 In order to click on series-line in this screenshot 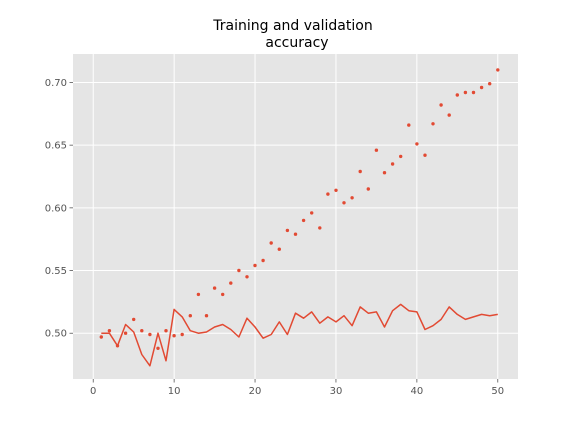, I will do `click(299, 335)`.